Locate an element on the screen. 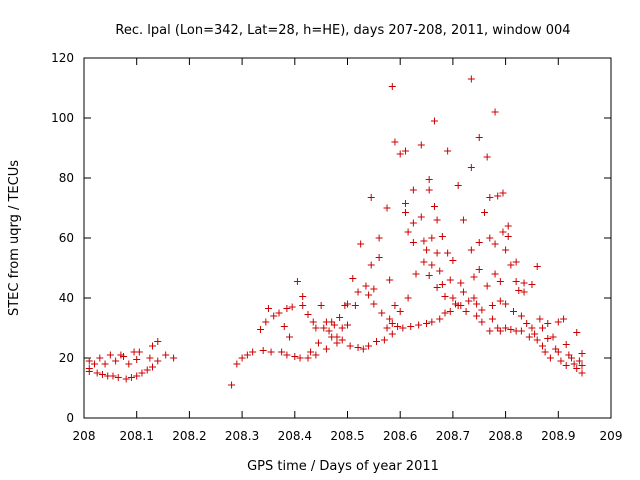  y-tick-label: 60 is located at coordinates (66, 238).